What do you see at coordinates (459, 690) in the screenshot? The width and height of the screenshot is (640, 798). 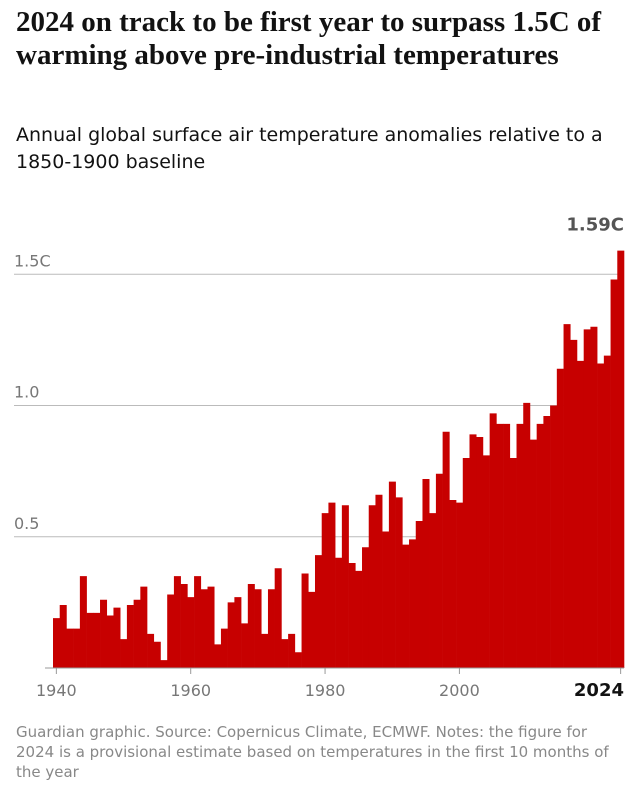 I see `x-tick-label: 2000` at bounding box center [459, 690].